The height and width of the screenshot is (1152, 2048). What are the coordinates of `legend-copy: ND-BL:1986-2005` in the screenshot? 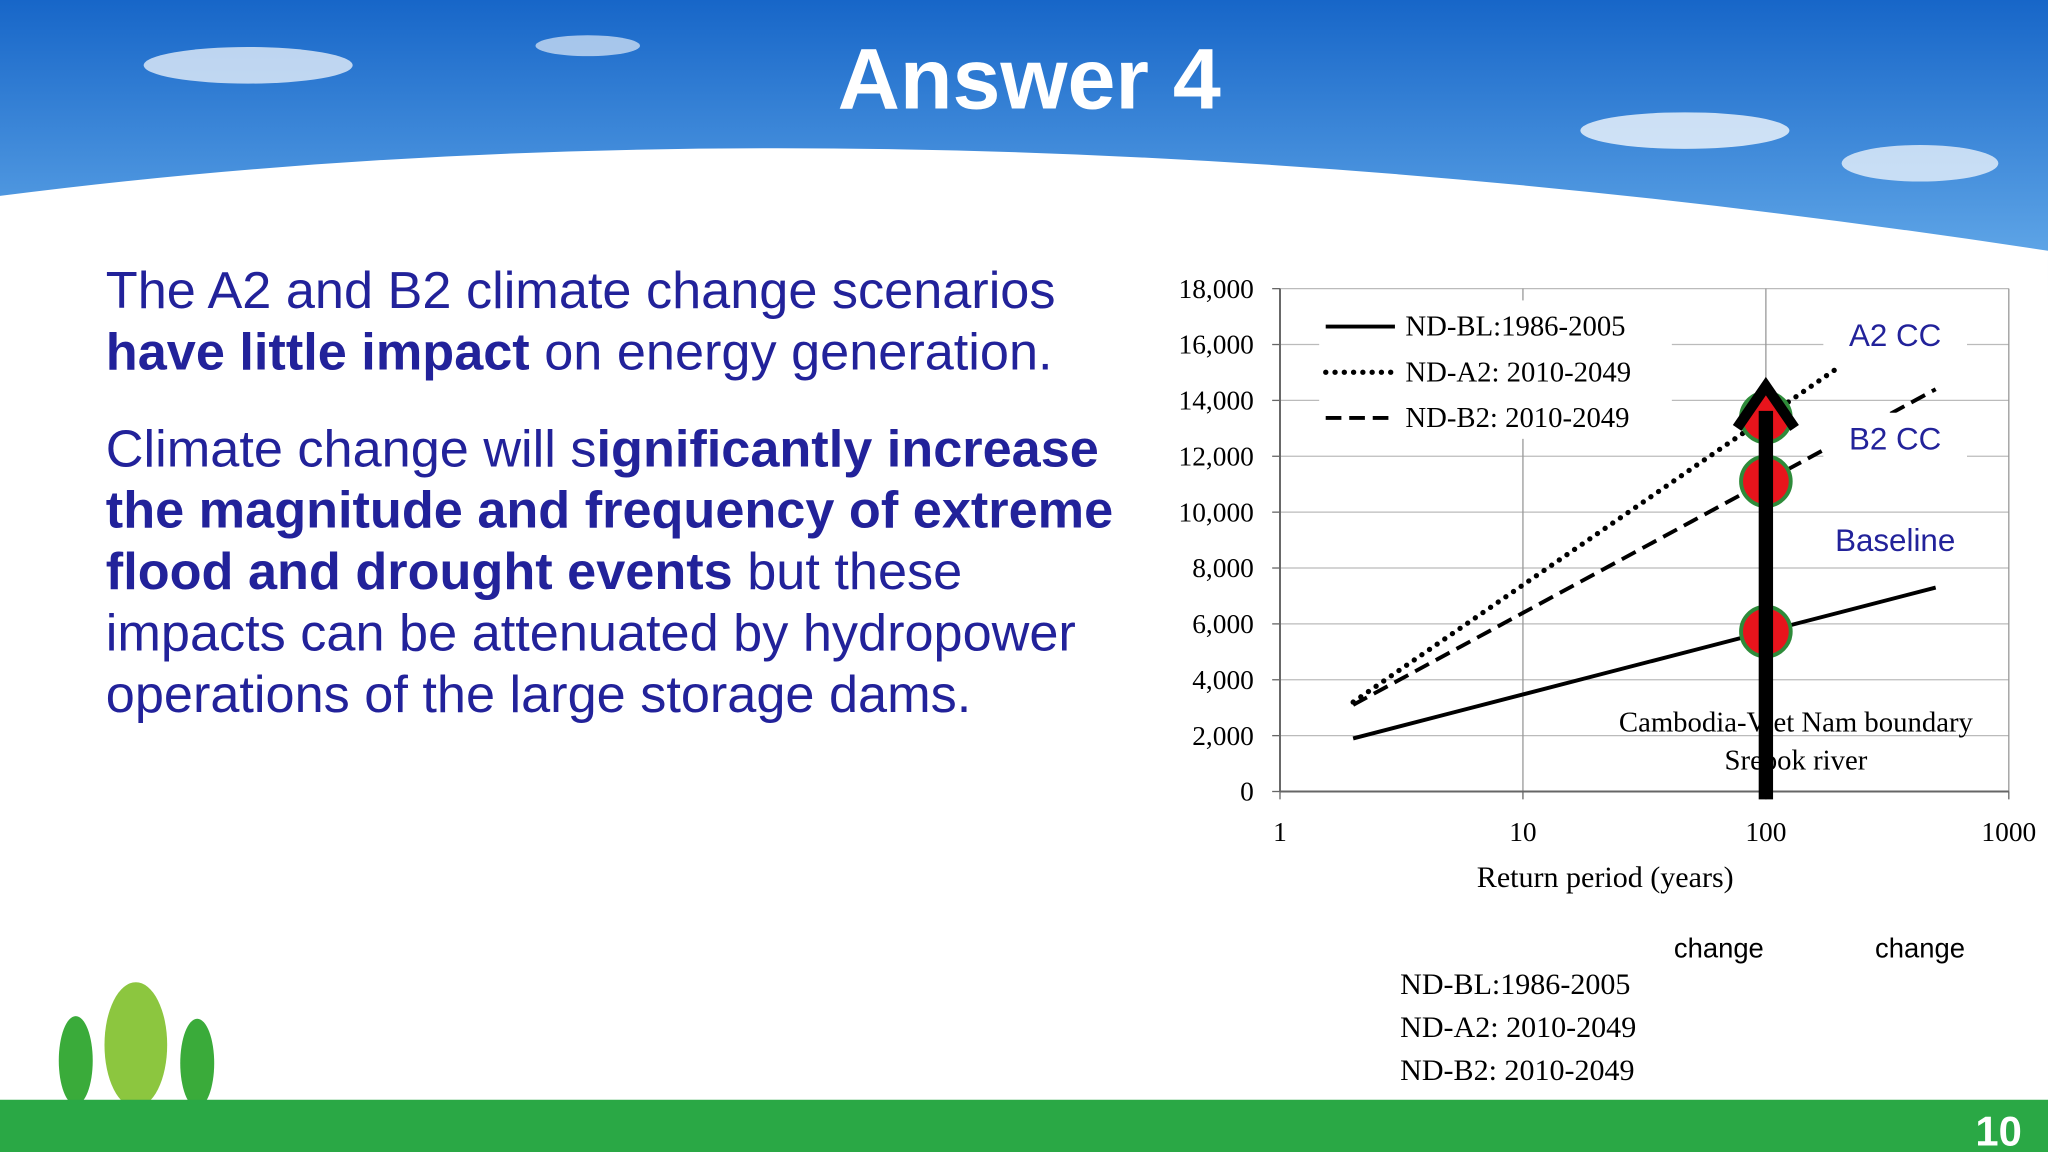 It's located at (1515, 984).